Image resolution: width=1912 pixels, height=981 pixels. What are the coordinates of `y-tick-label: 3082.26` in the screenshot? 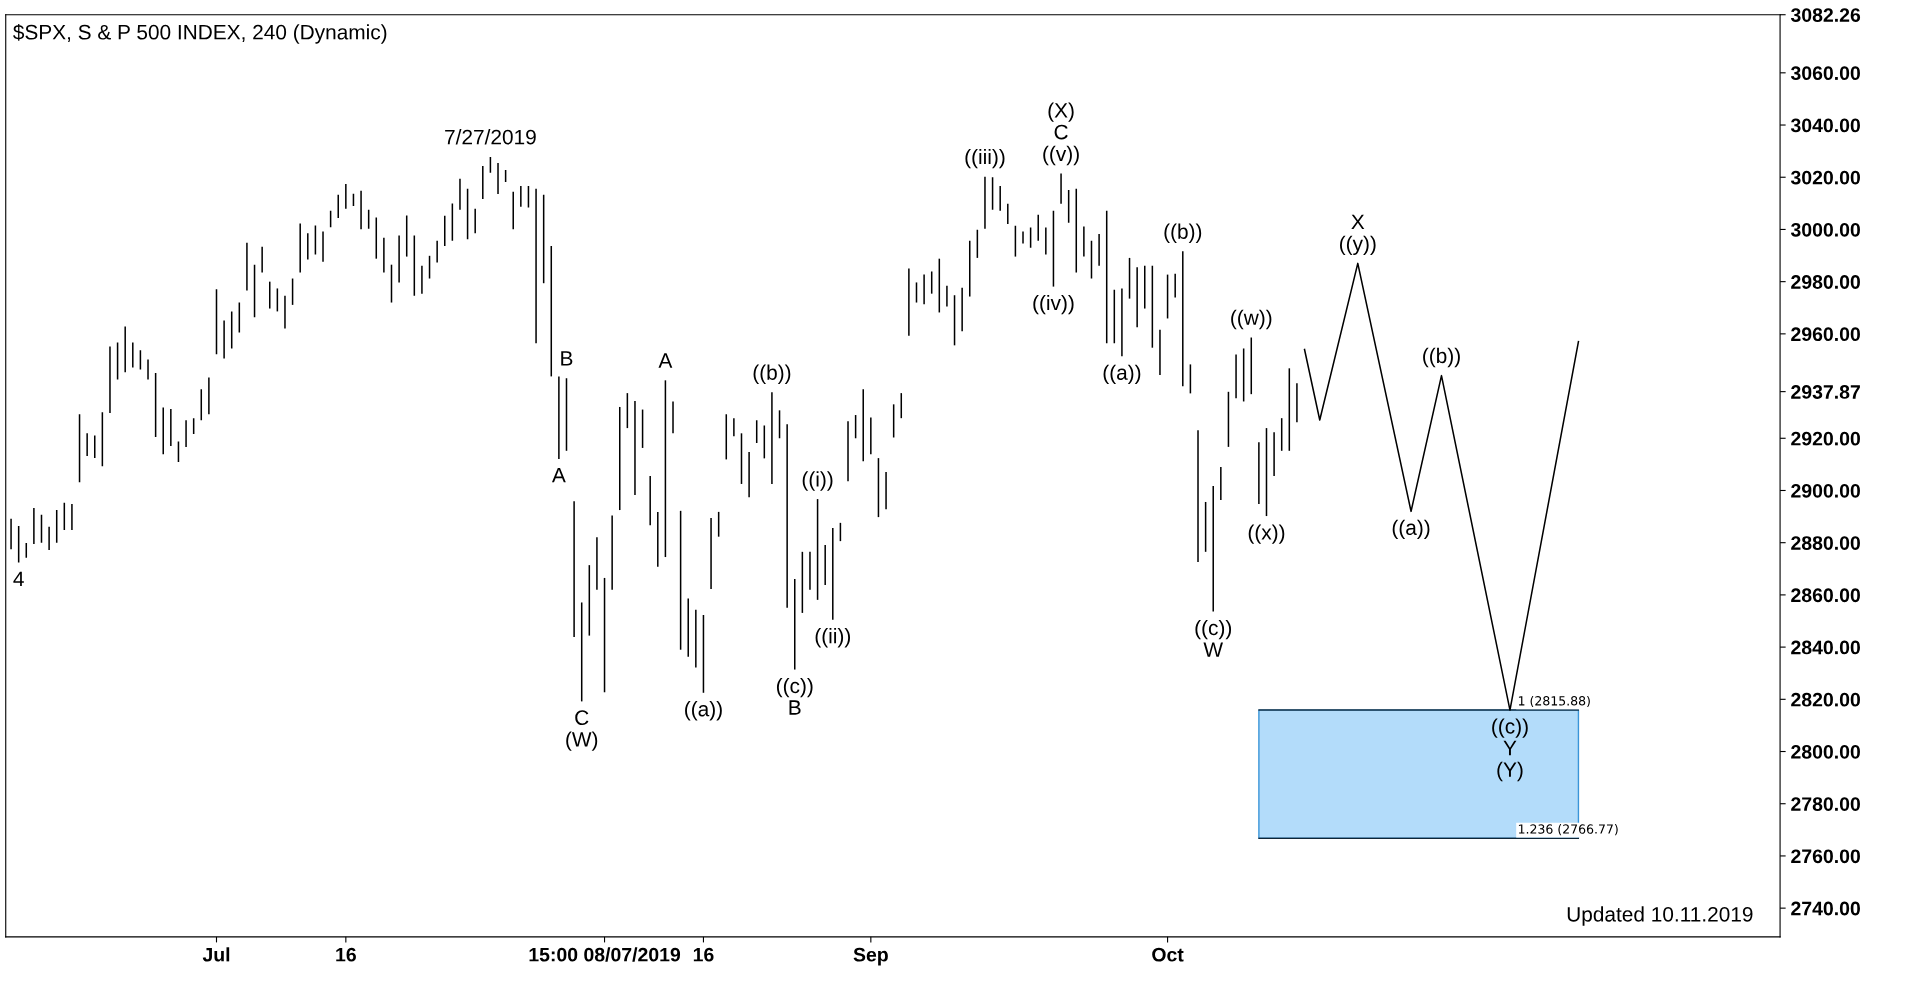 It's located at (1825, 15).